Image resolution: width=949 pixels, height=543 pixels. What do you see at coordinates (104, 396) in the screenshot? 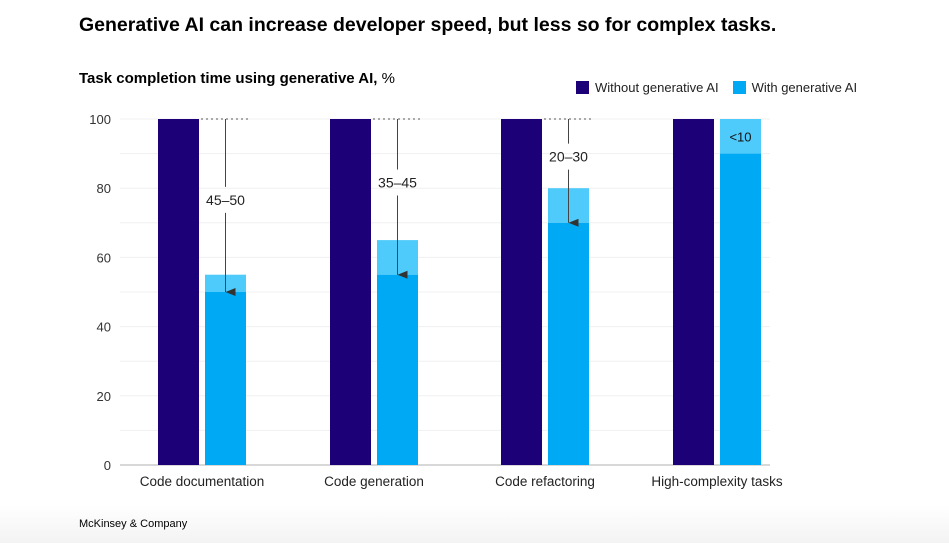
I see `y-tick-label: 20` at bounding box center [104, 396].